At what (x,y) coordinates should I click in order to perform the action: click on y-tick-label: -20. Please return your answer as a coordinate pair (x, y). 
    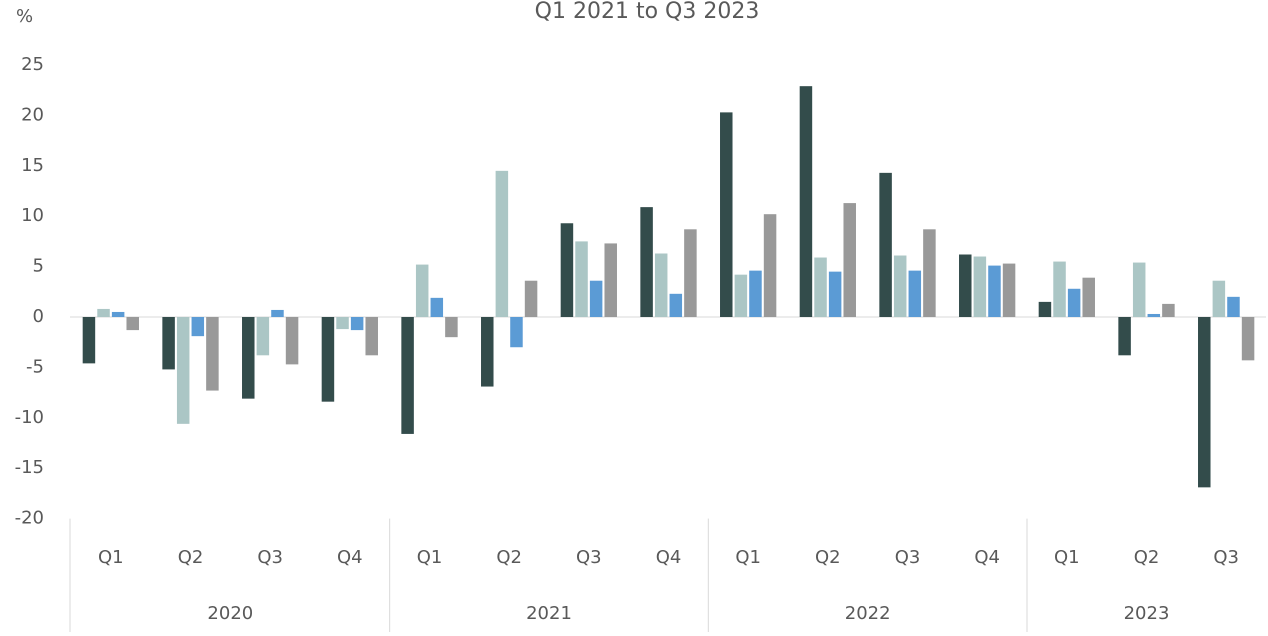
    Looking at the image, I should click on (29, 518).